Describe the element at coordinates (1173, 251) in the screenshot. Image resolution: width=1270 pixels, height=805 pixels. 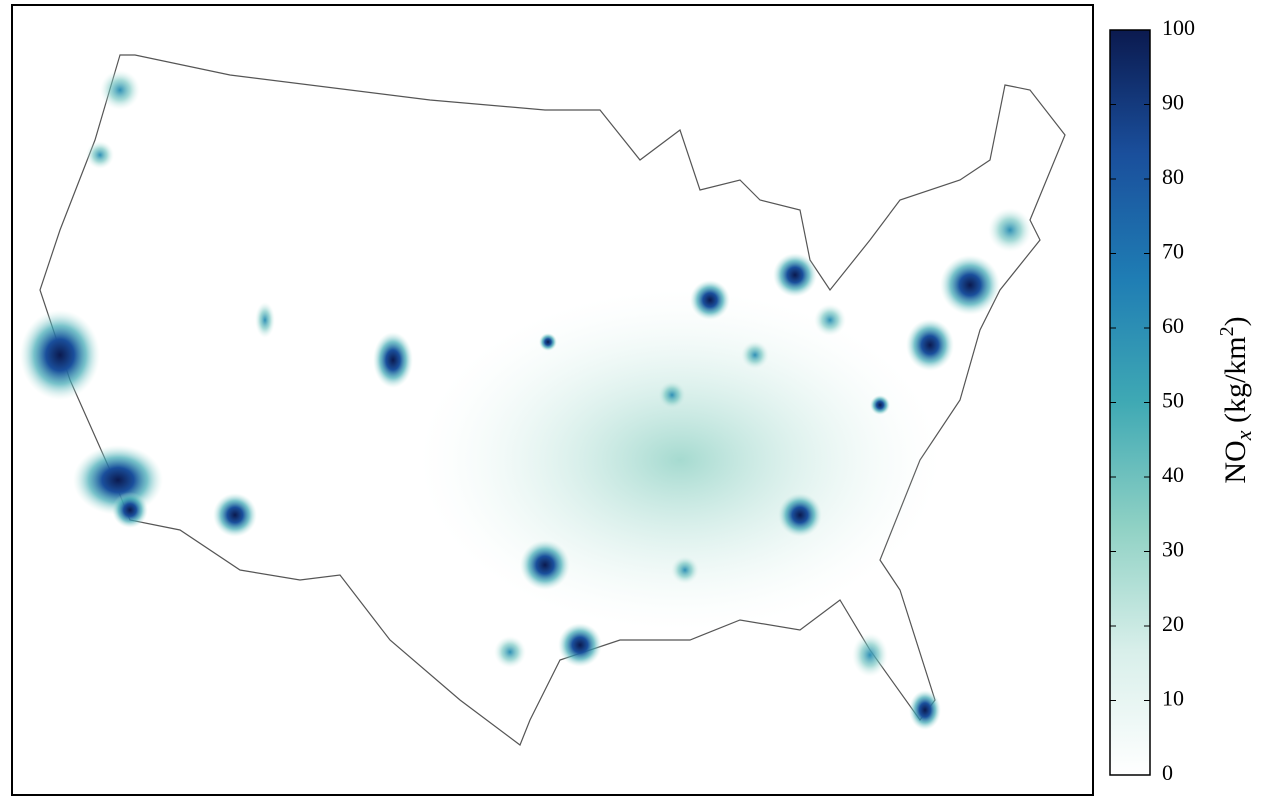
I see `colorbar-tick-label: 70` at that location.